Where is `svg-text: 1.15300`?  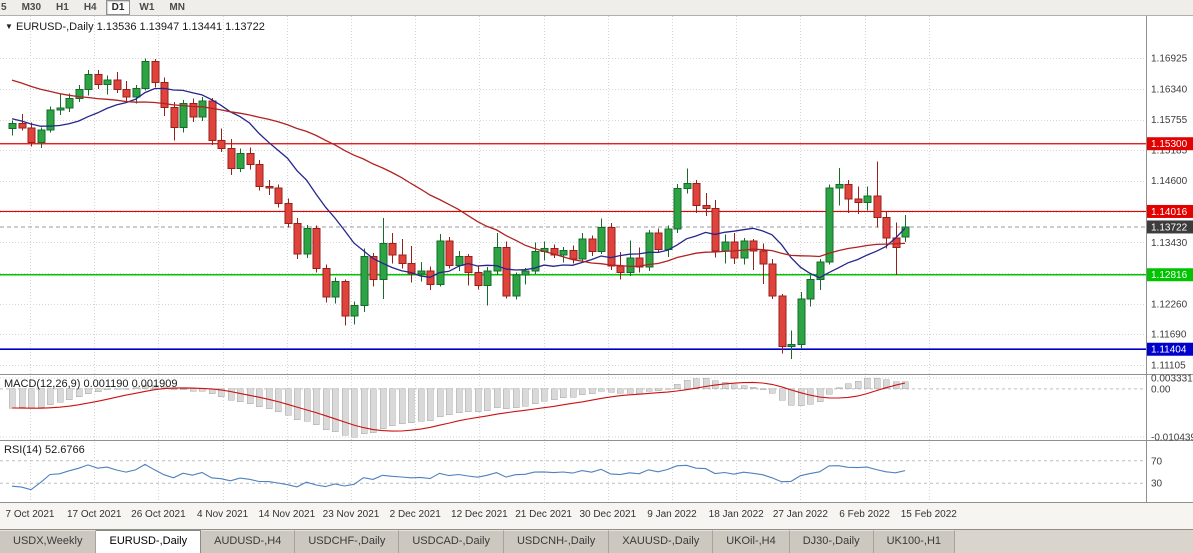 svg-text: 1.15300 is located at coordinates (1169, 144).